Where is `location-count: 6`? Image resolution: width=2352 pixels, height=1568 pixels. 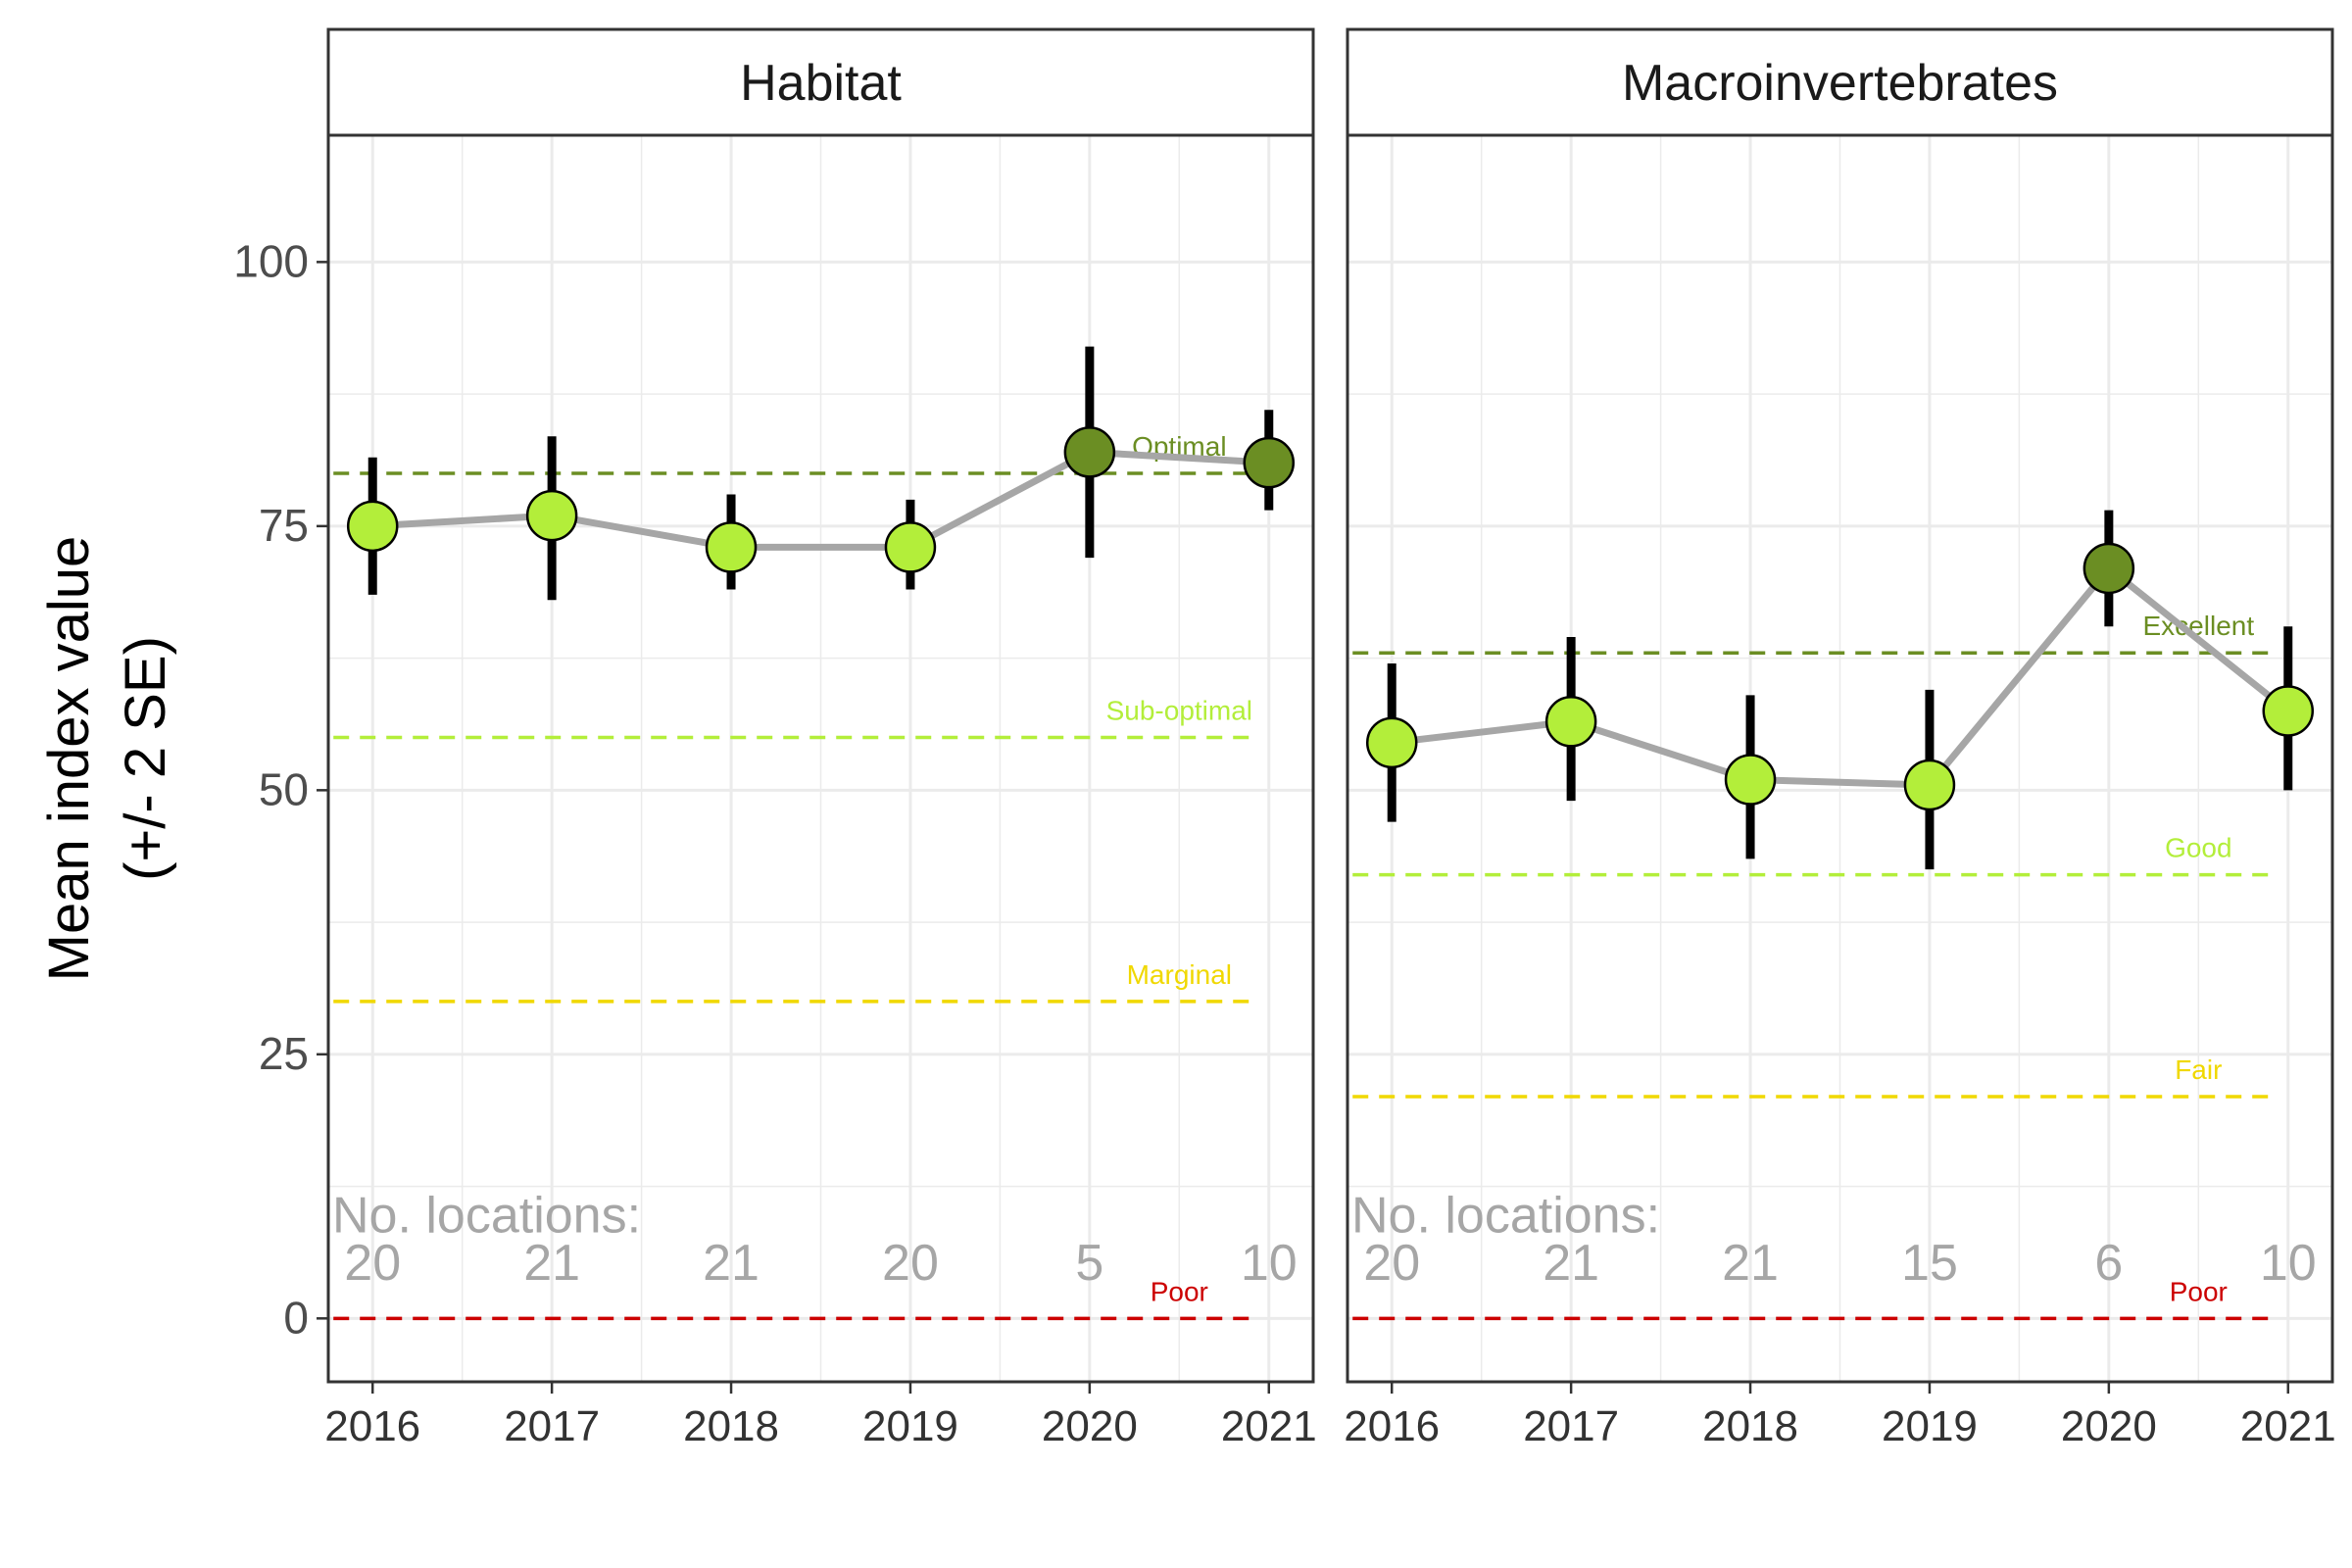
location-count: 6 is located at coordinates (2108, 1263).